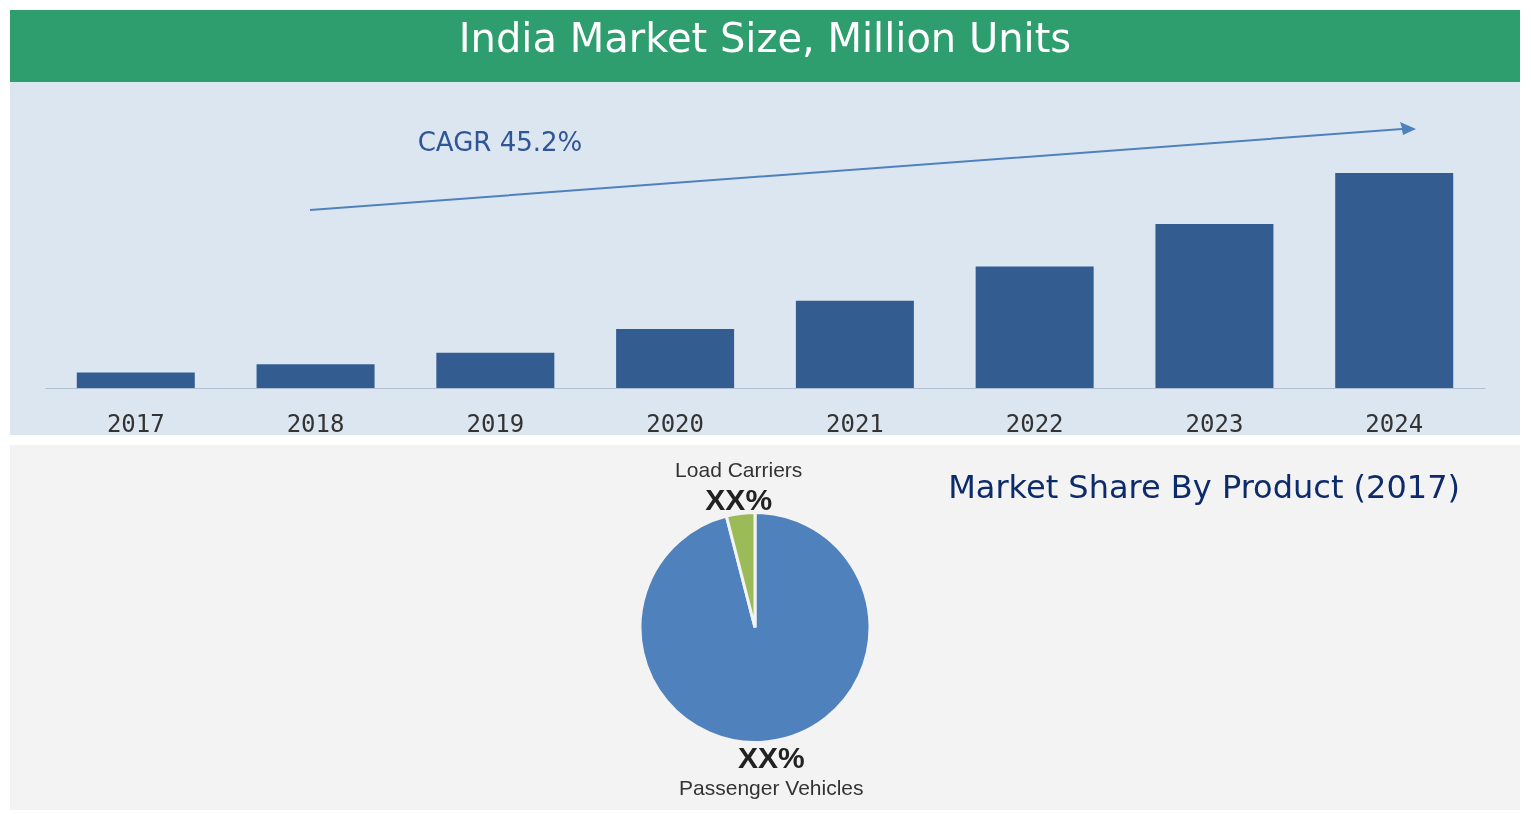 This screenshot has width=1531, height=814. What do you see at coordinates (500, 142) in the screenshot?
I see `text: CAGR 45.2%` at bounding box center [500, 142].